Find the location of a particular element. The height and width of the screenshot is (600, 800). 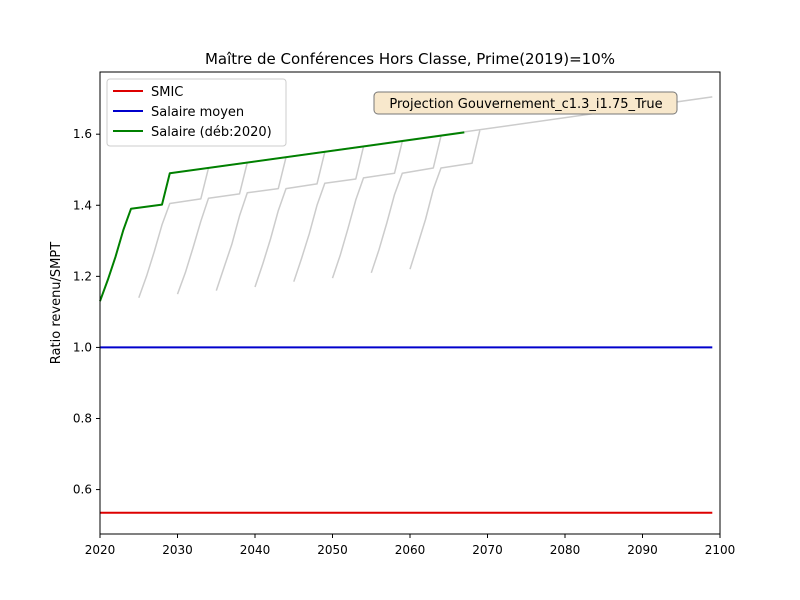

series-line-salaire-d-b-2020 is located at coordinates (282, 216).